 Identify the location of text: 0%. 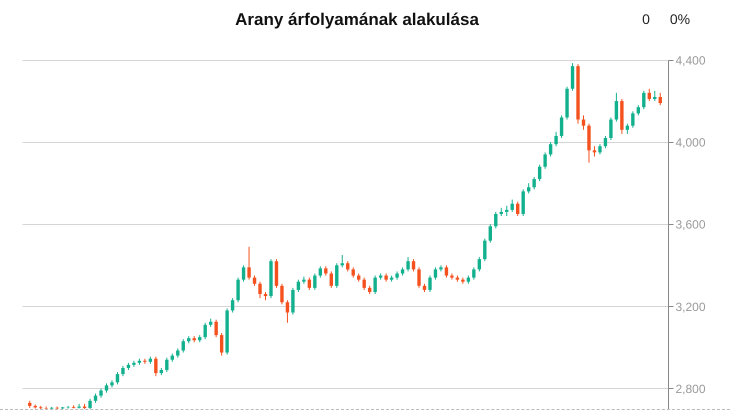
(680, 19).